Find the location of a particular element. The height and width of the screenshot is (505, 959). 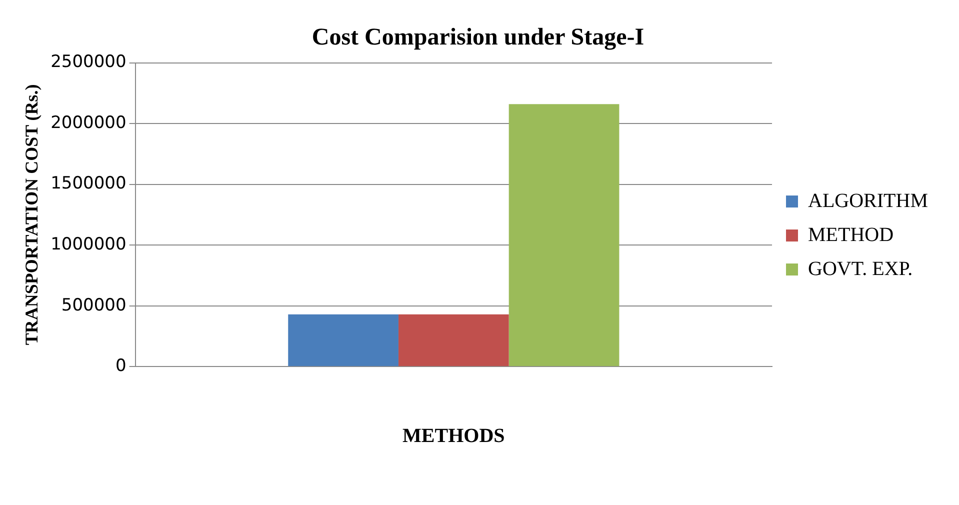

y-tick-label: 1000000 is located at coordinates (88, 244).